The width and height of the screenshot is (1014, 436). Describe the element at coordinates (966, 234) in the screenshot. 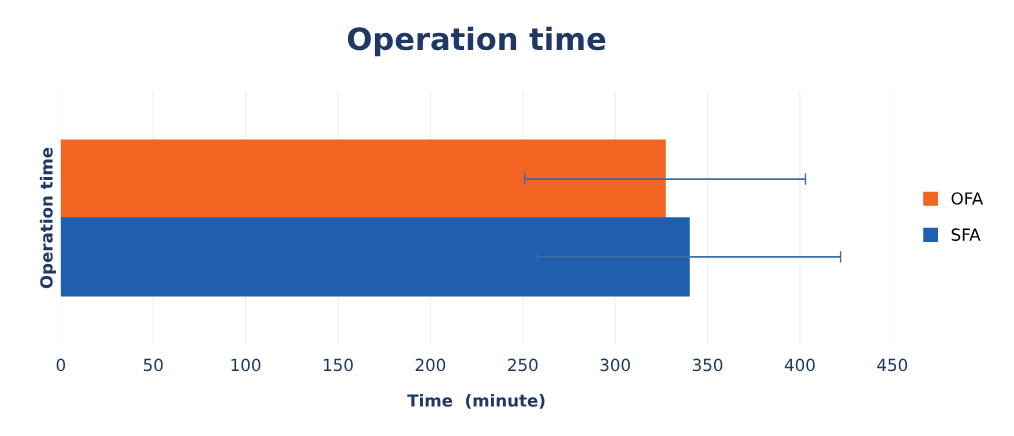

I see `legend-label: SFA` at that location.